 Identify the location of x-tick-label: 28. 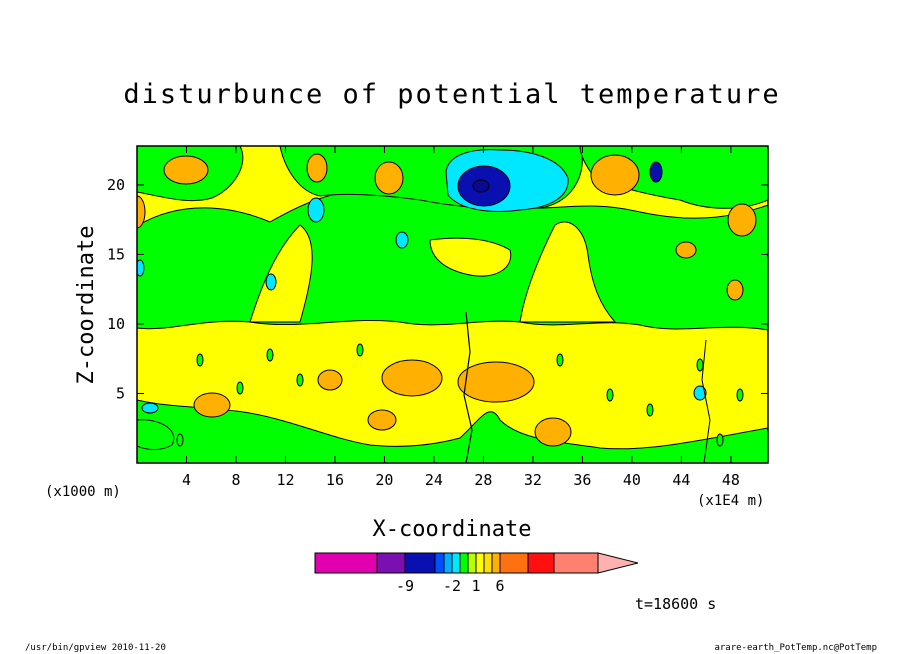
(483, 480).